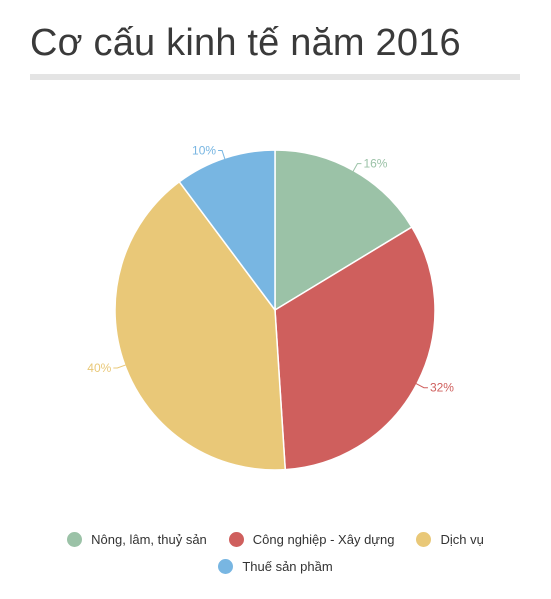  I want to click on legend-label-4: Thuế sản phầm, so click(287, 566).